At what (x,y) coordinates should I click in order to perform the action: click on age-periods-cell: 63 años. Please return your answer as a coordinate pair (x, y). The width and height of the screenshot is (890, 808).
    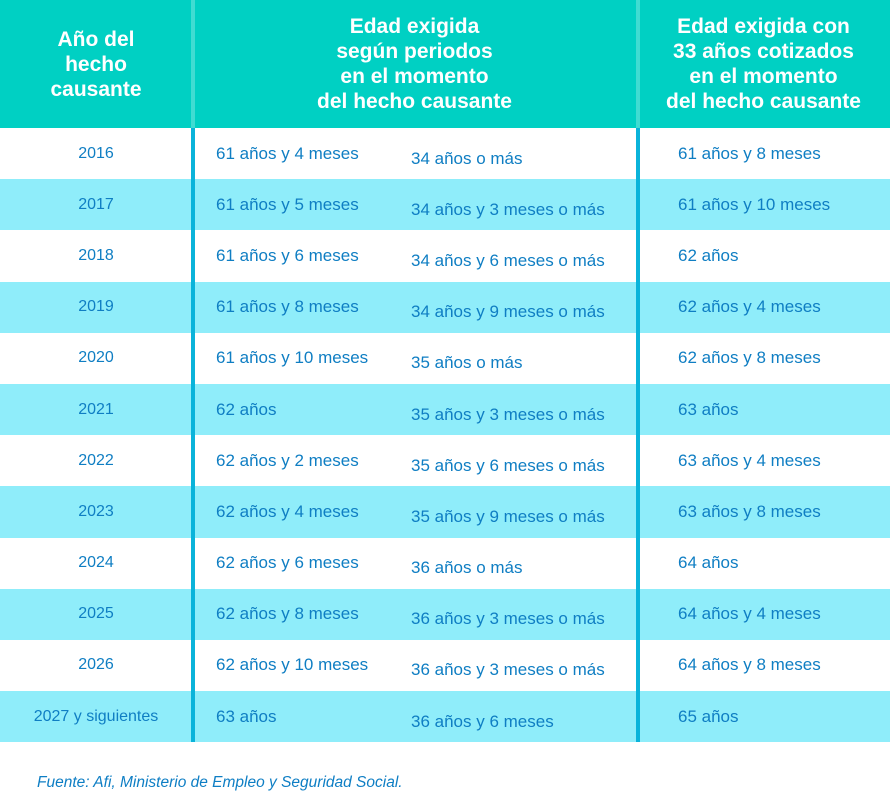
    Looking at the image, I should click on (246, 716).